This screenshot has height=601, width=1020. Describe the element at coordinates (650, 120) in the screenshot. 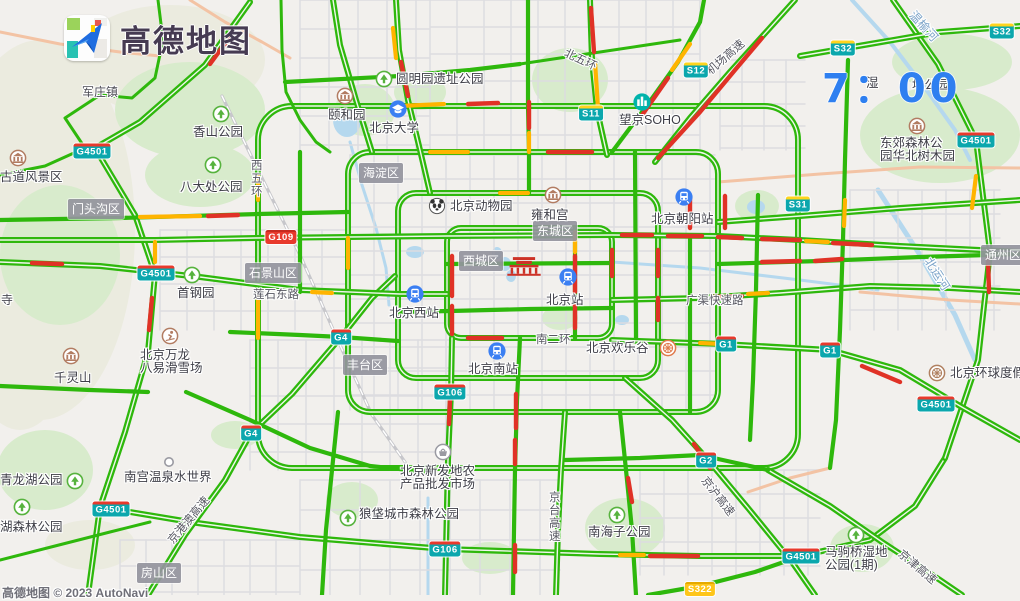

I see `poi-label: 望京SOHO` at that location.